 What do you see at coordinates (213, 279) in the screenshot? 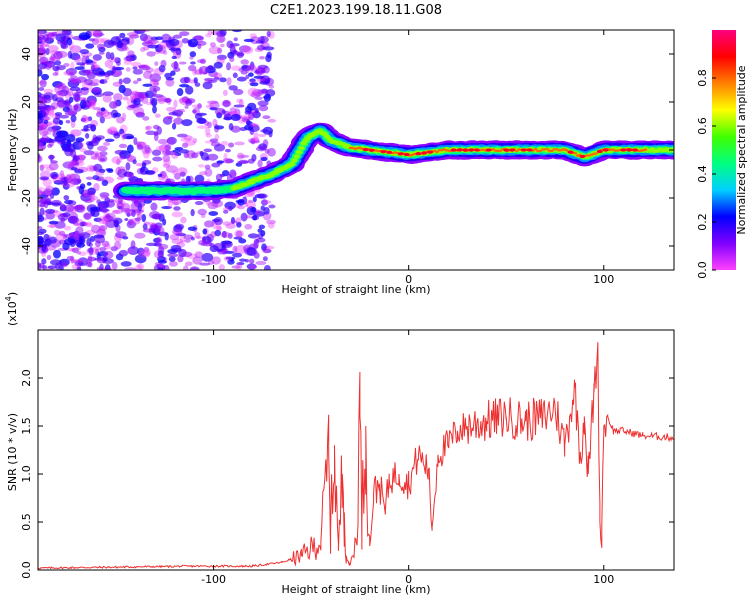
I see `spectrogram-x-tick-label: -100` at bounding box center [213, 279].